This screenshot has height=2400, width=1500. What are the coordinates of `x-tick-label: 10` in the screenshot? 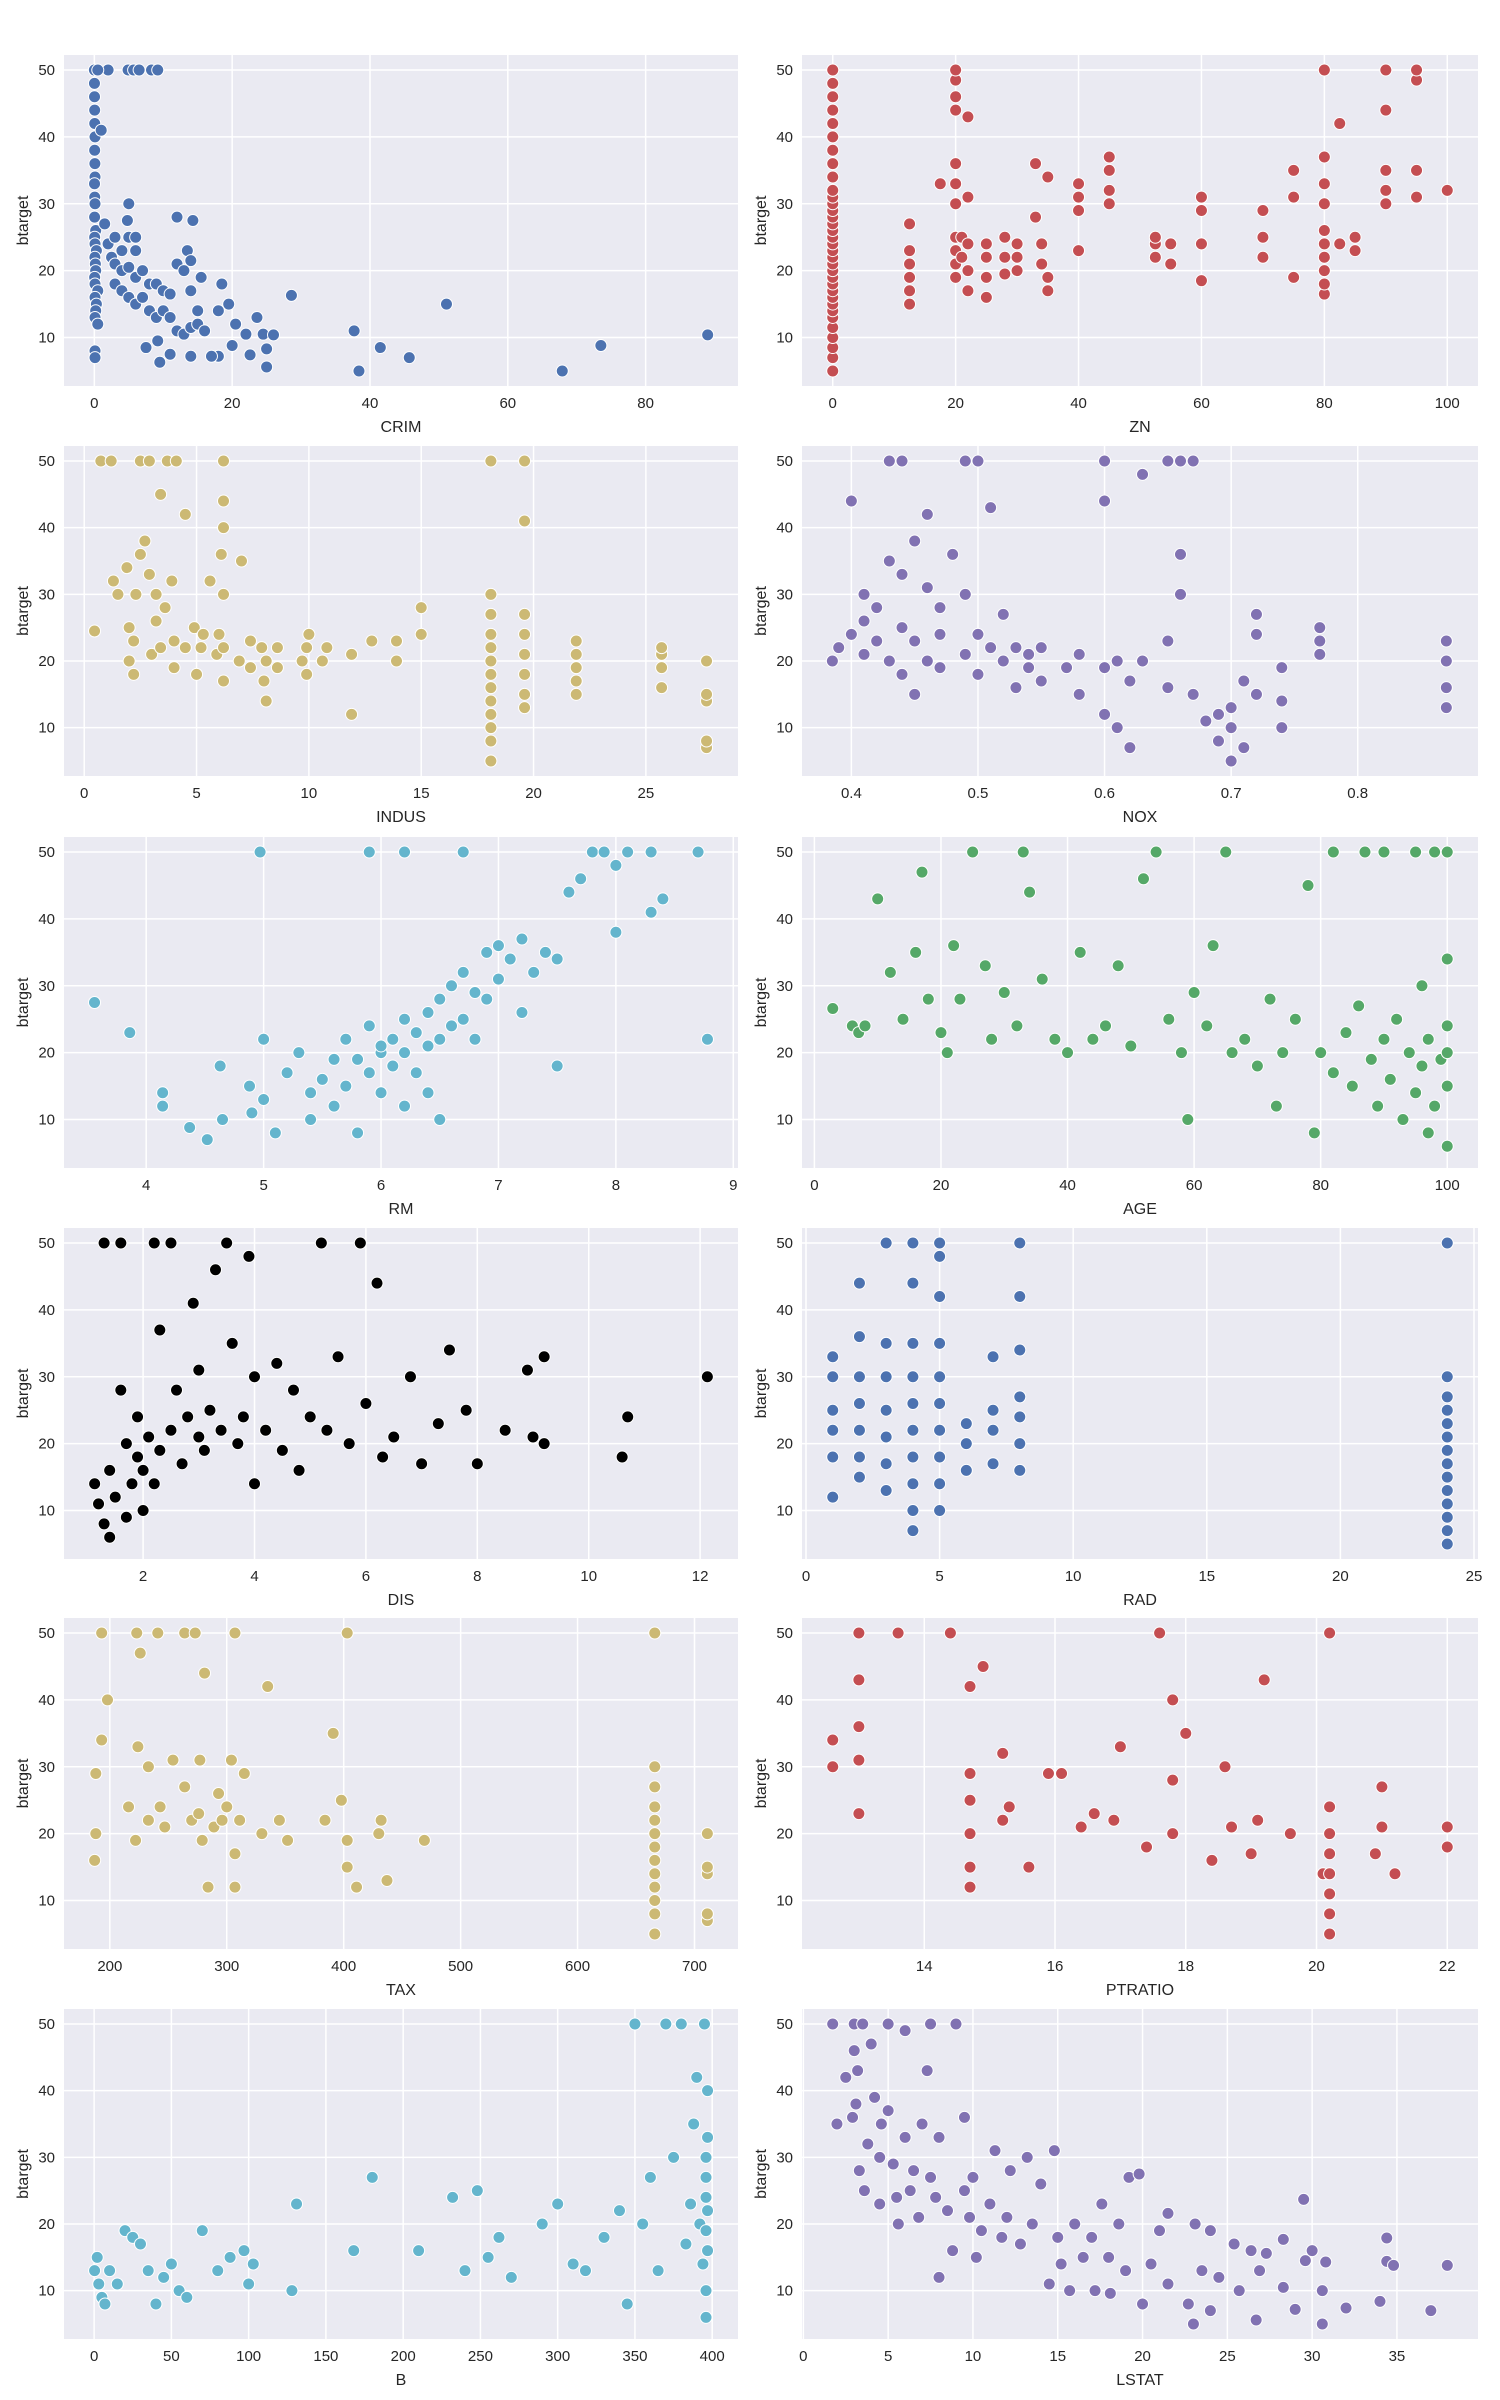 It's located at (309, 793).